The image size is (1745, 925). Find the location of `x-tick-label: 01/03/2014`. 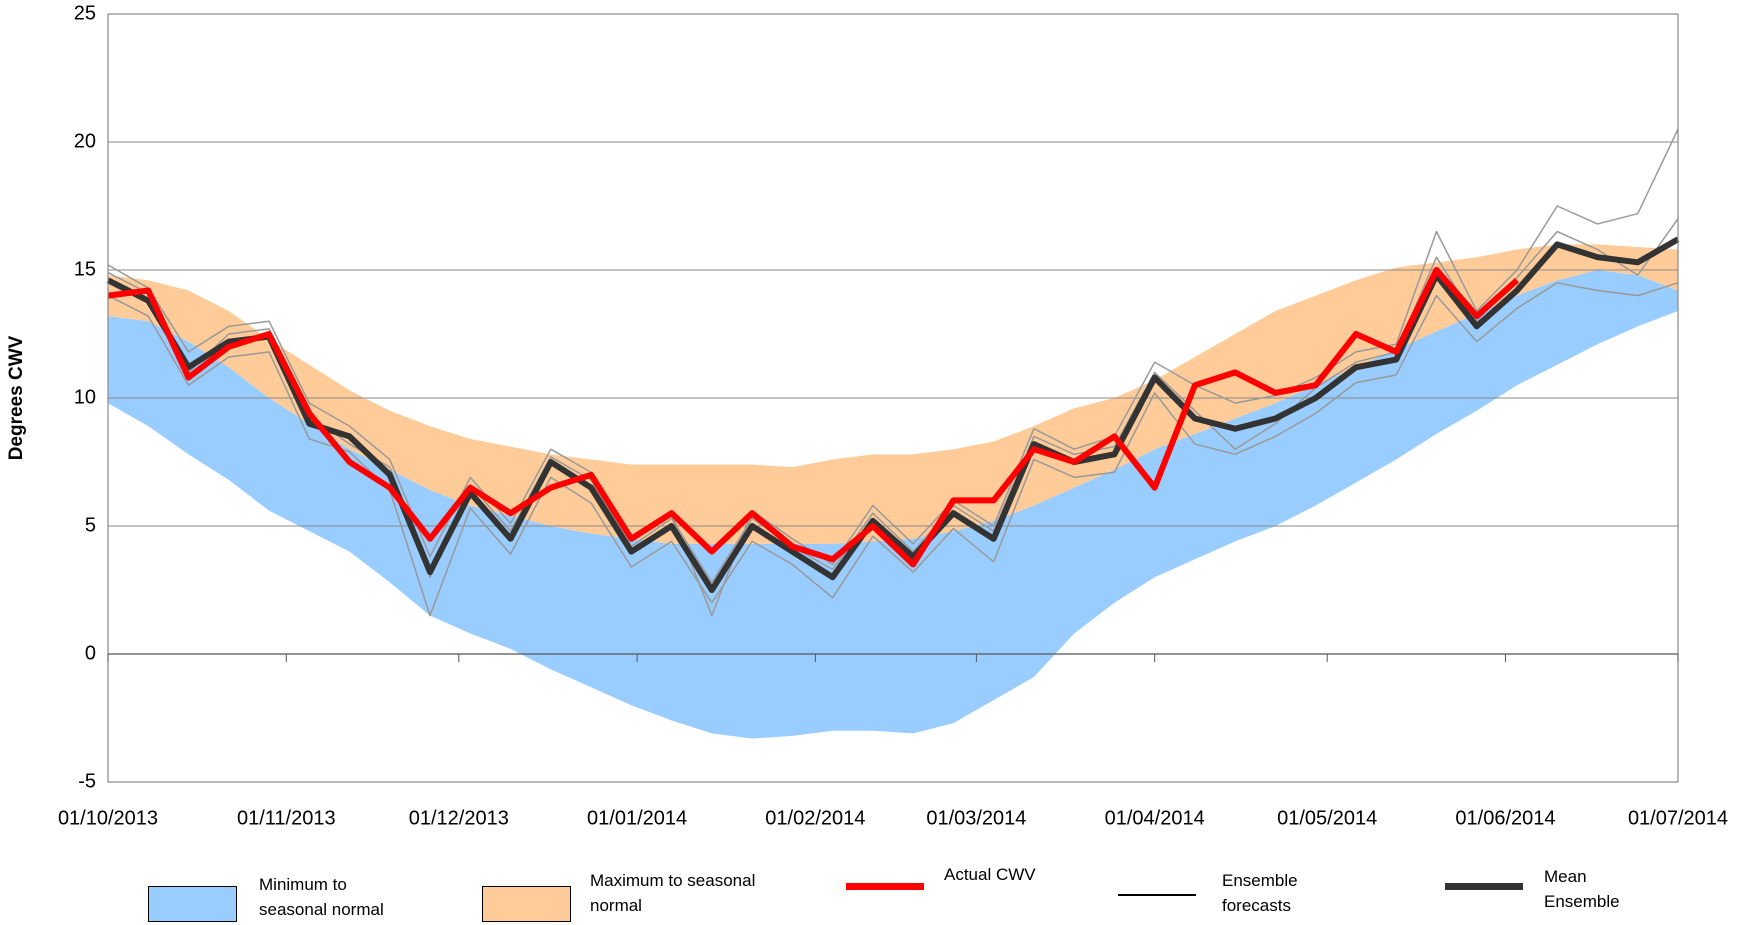

x-tick-label: 01/03/2014 is located at coordinates (976, 818).